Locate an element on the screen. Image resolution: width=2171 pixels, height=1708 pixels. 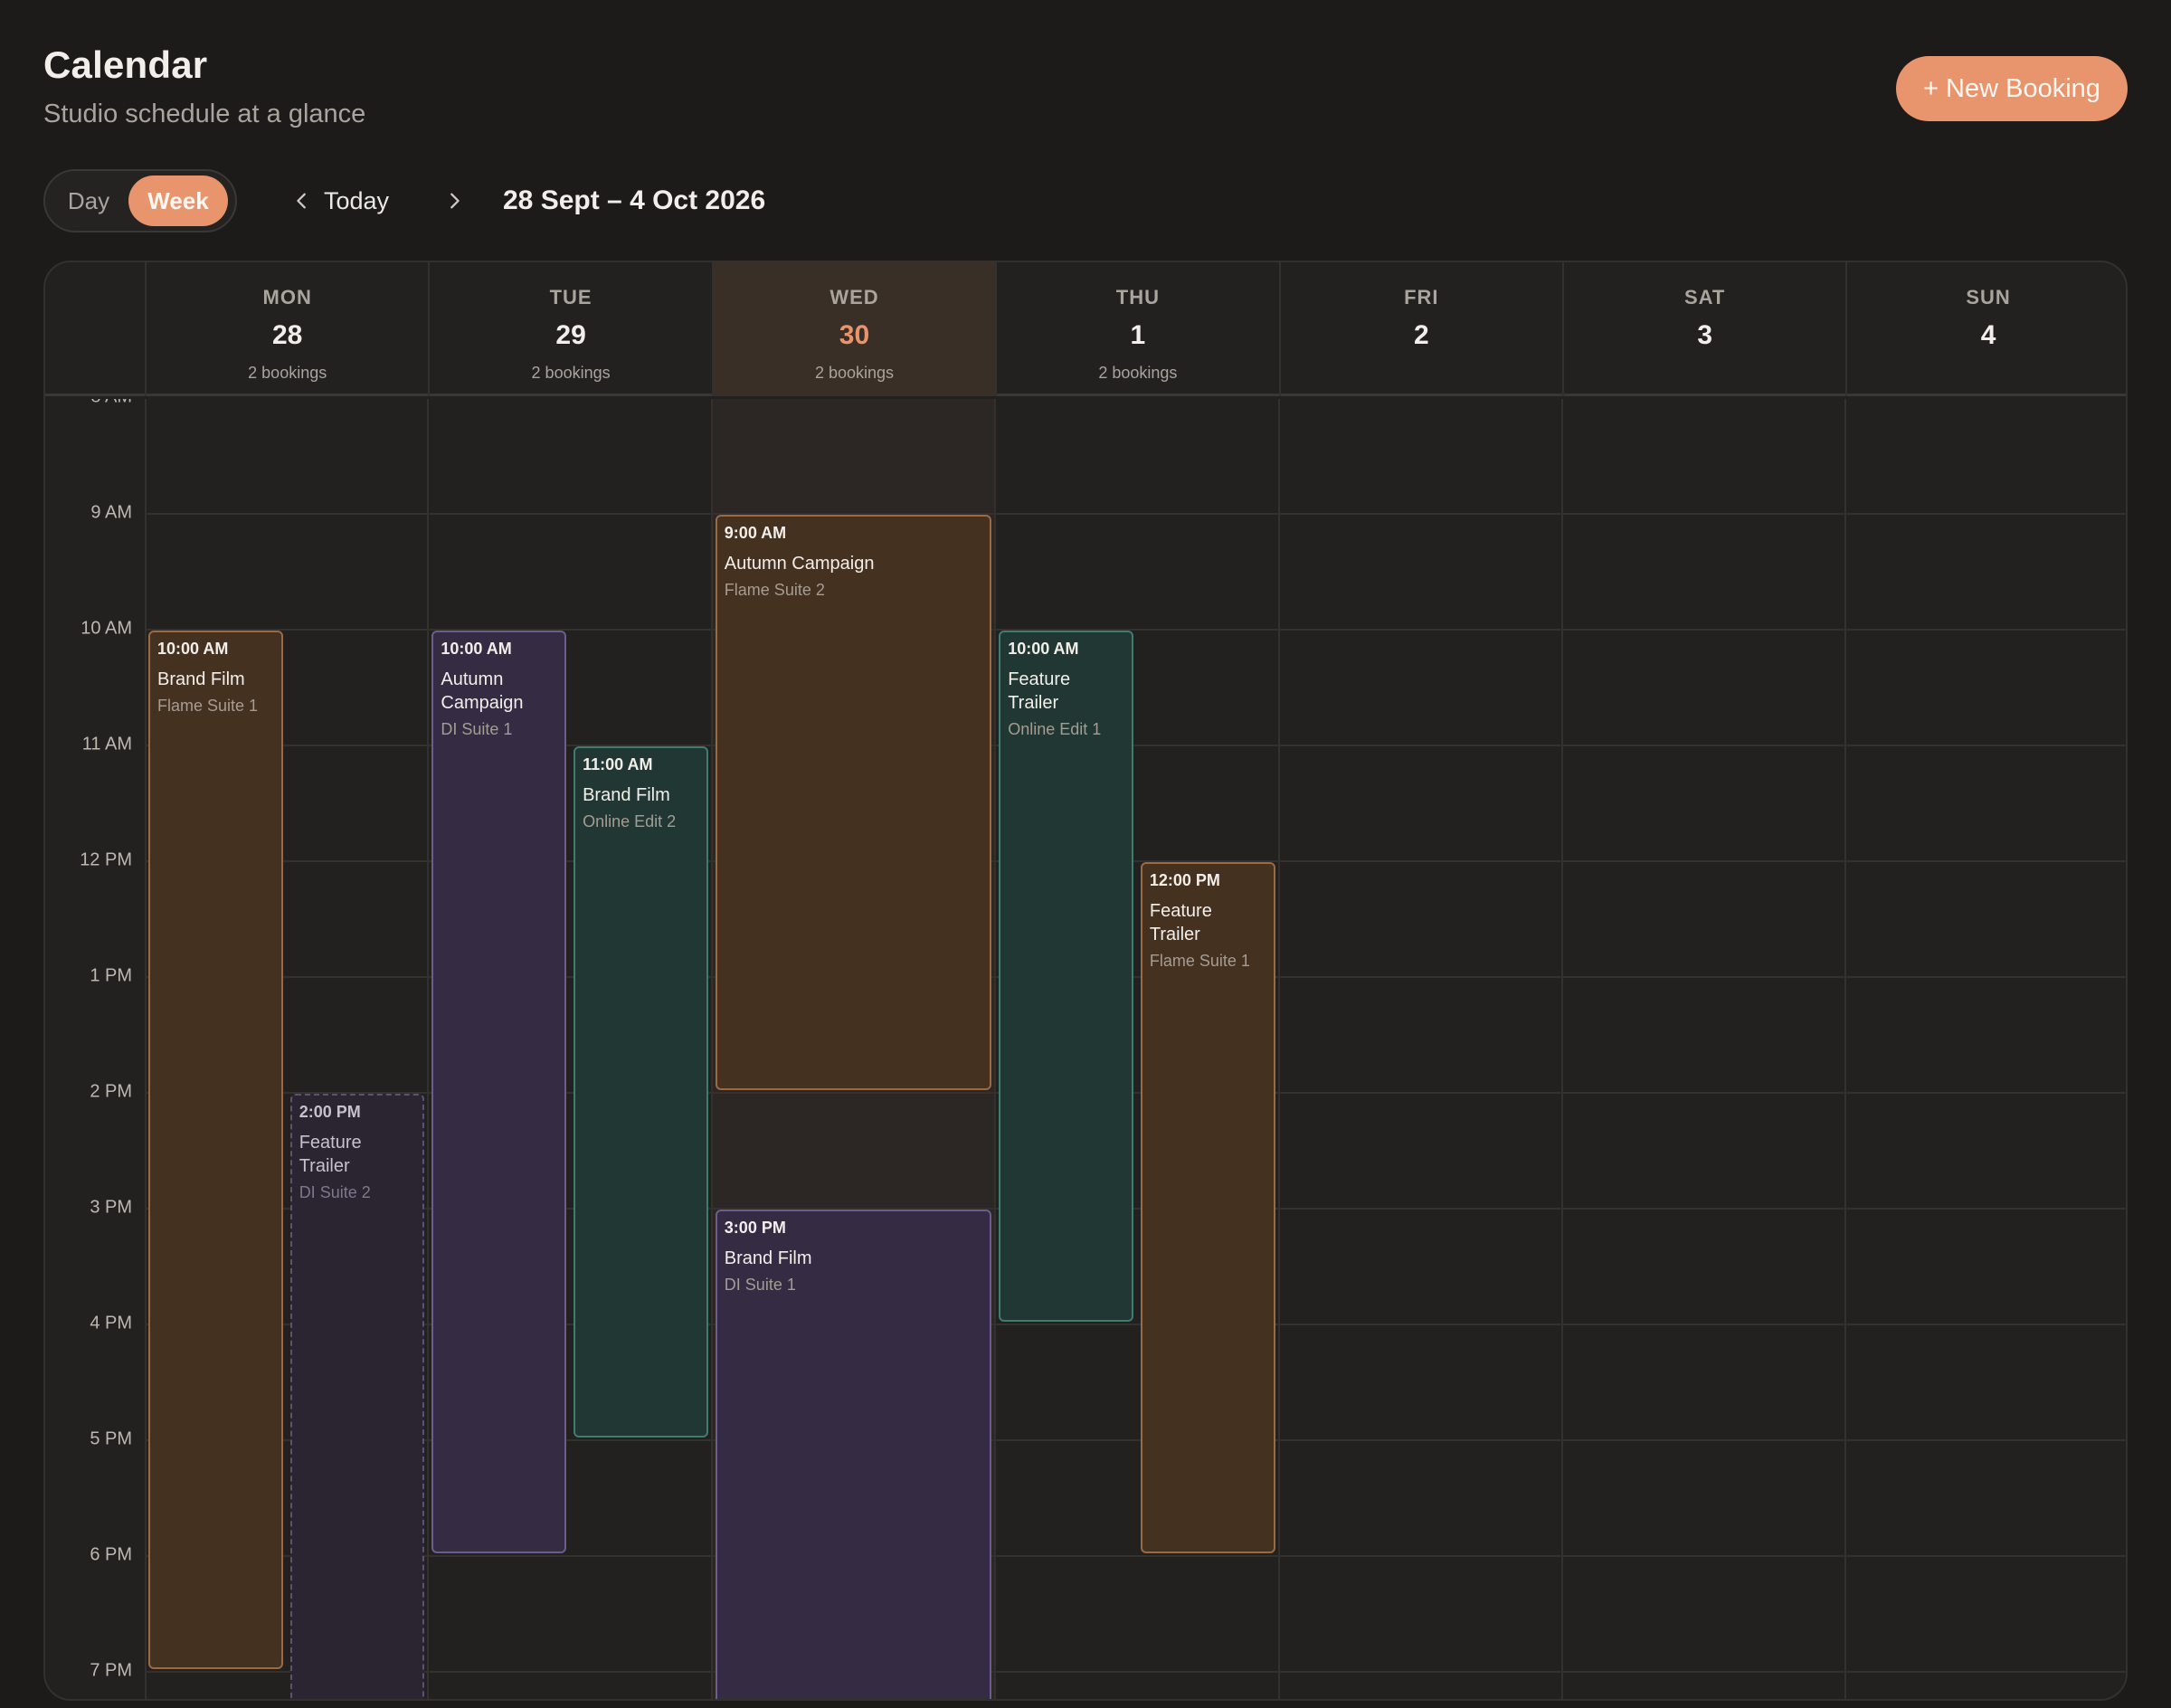
next-week-button is located at coordinates (454, 200).